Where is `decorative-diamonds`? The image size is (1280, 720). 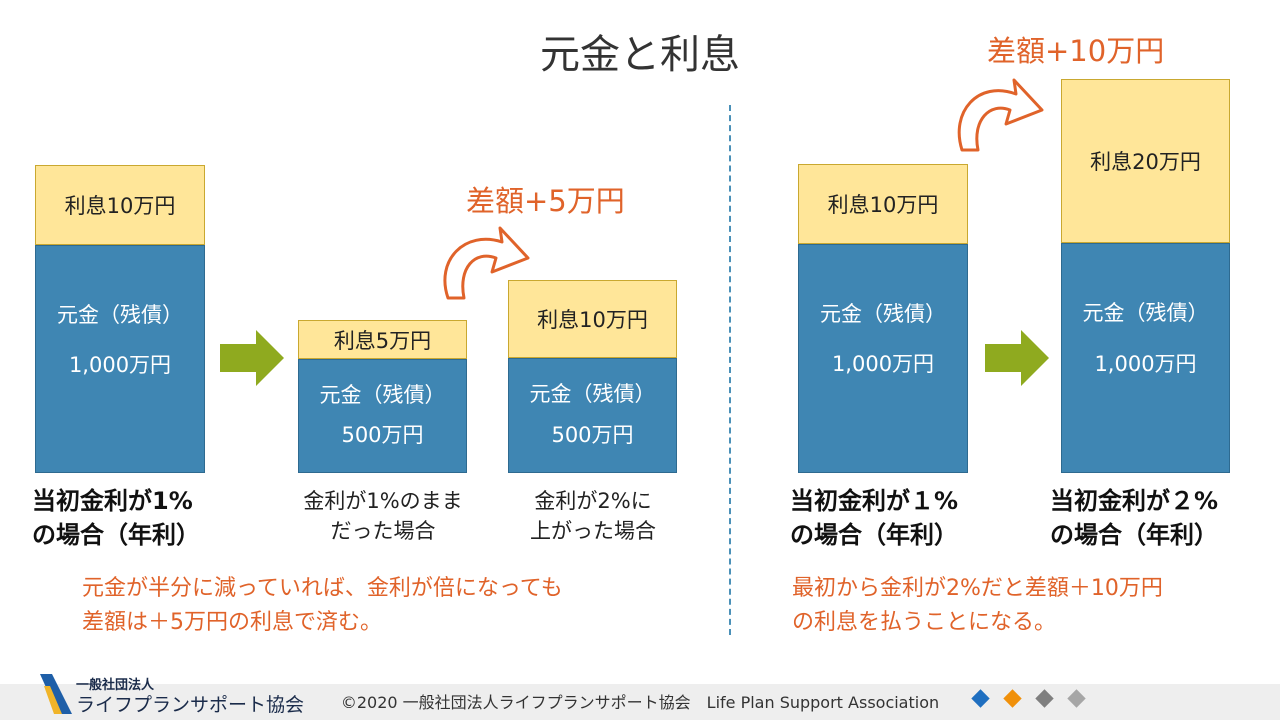
decorative-diamonds is located at coordinates (1028, 698).